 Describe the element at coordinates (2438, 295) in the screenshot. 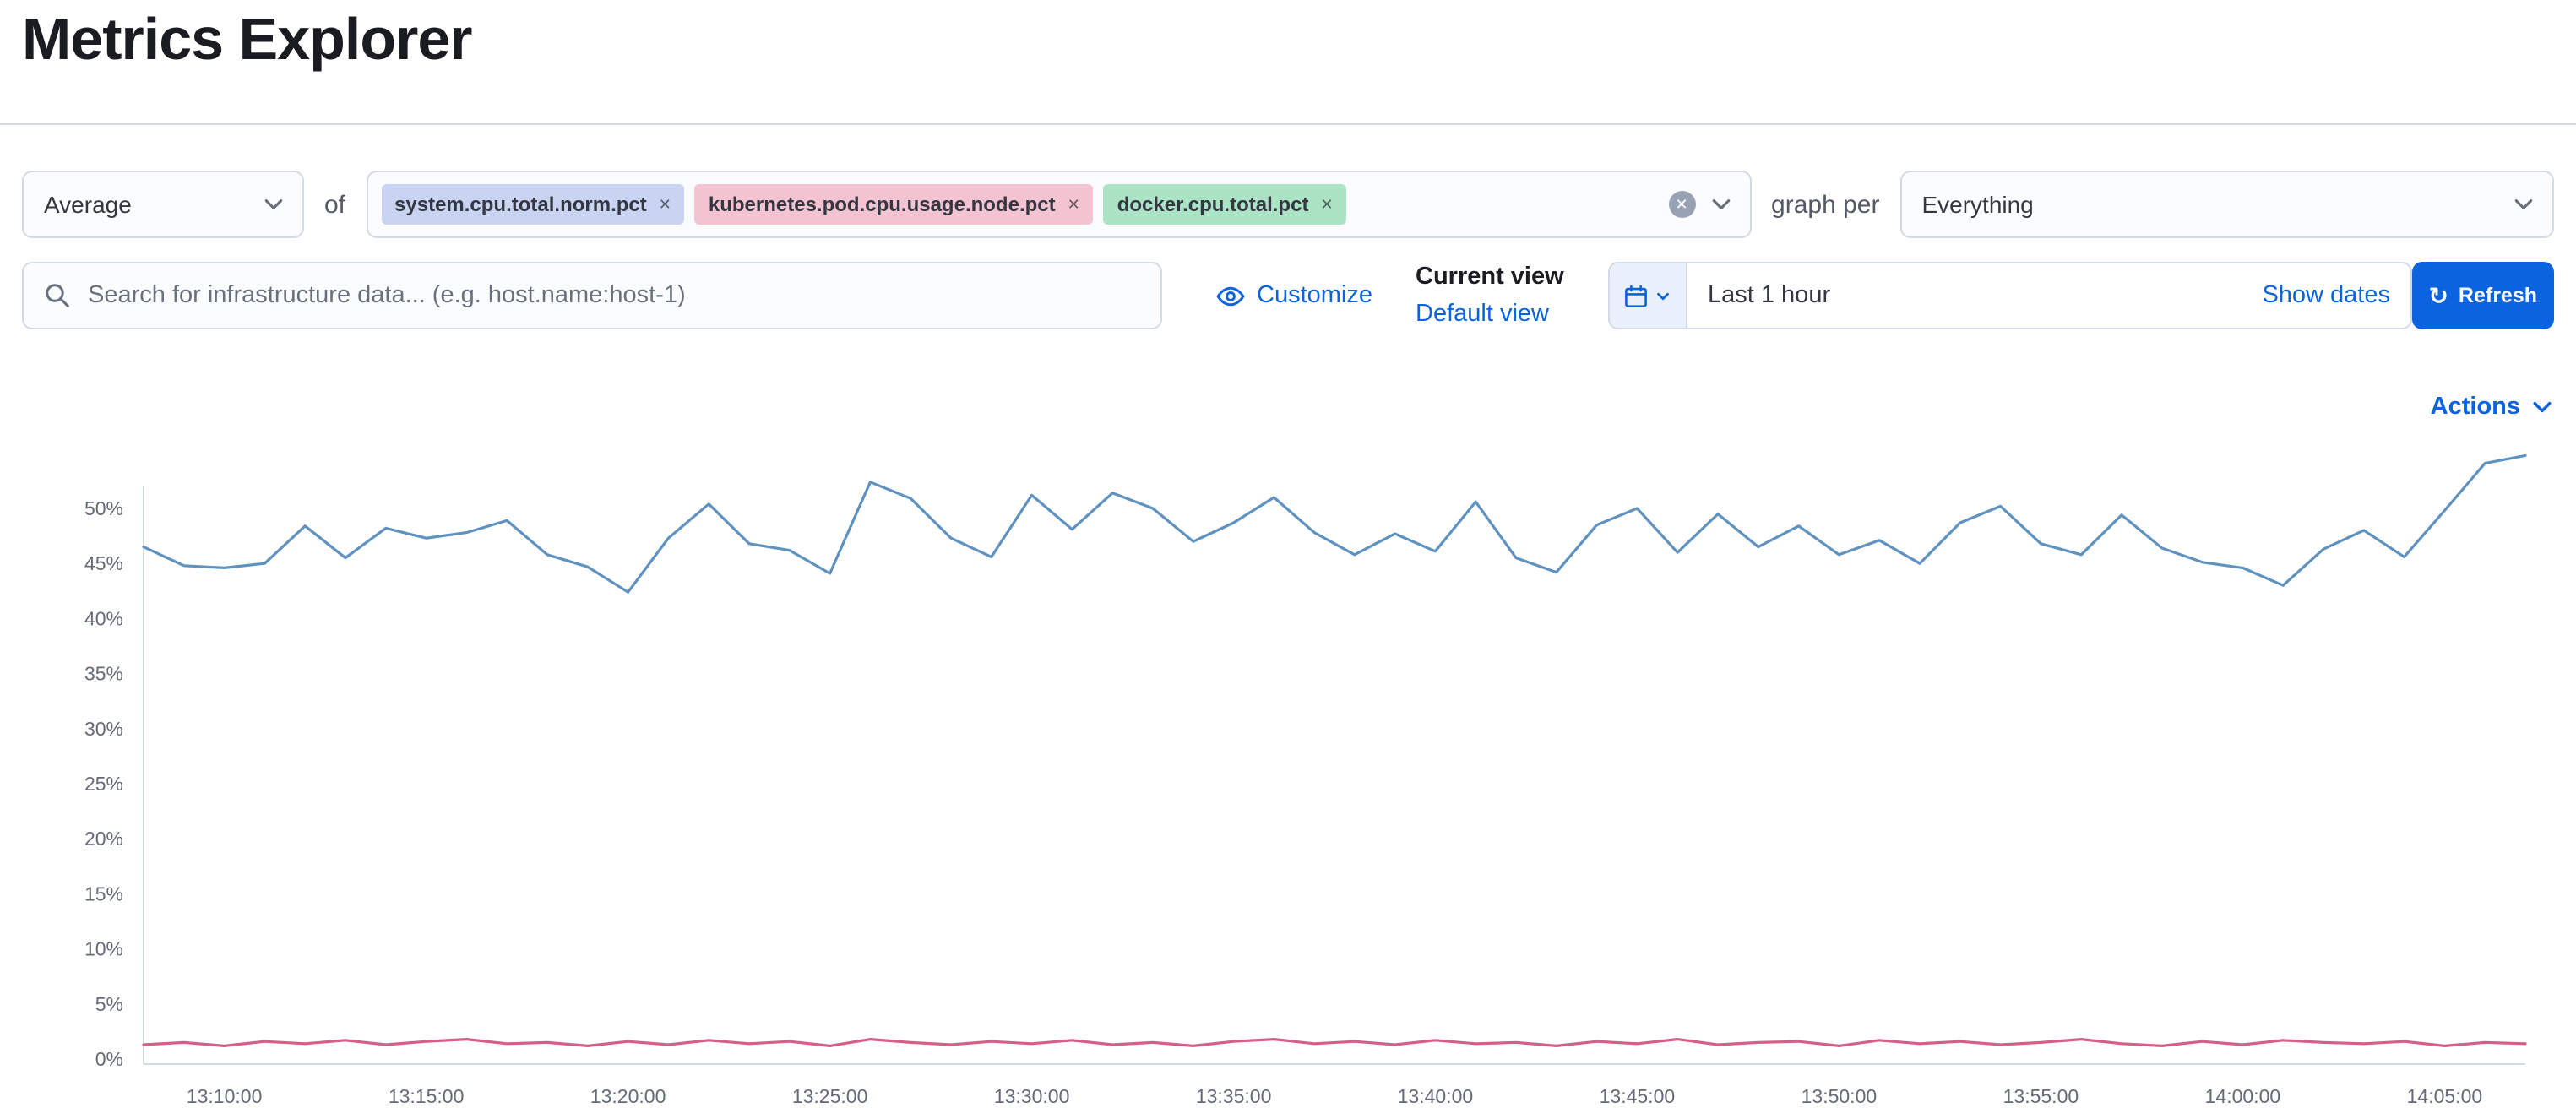

I see `refresh-icon: ↻` at that location.